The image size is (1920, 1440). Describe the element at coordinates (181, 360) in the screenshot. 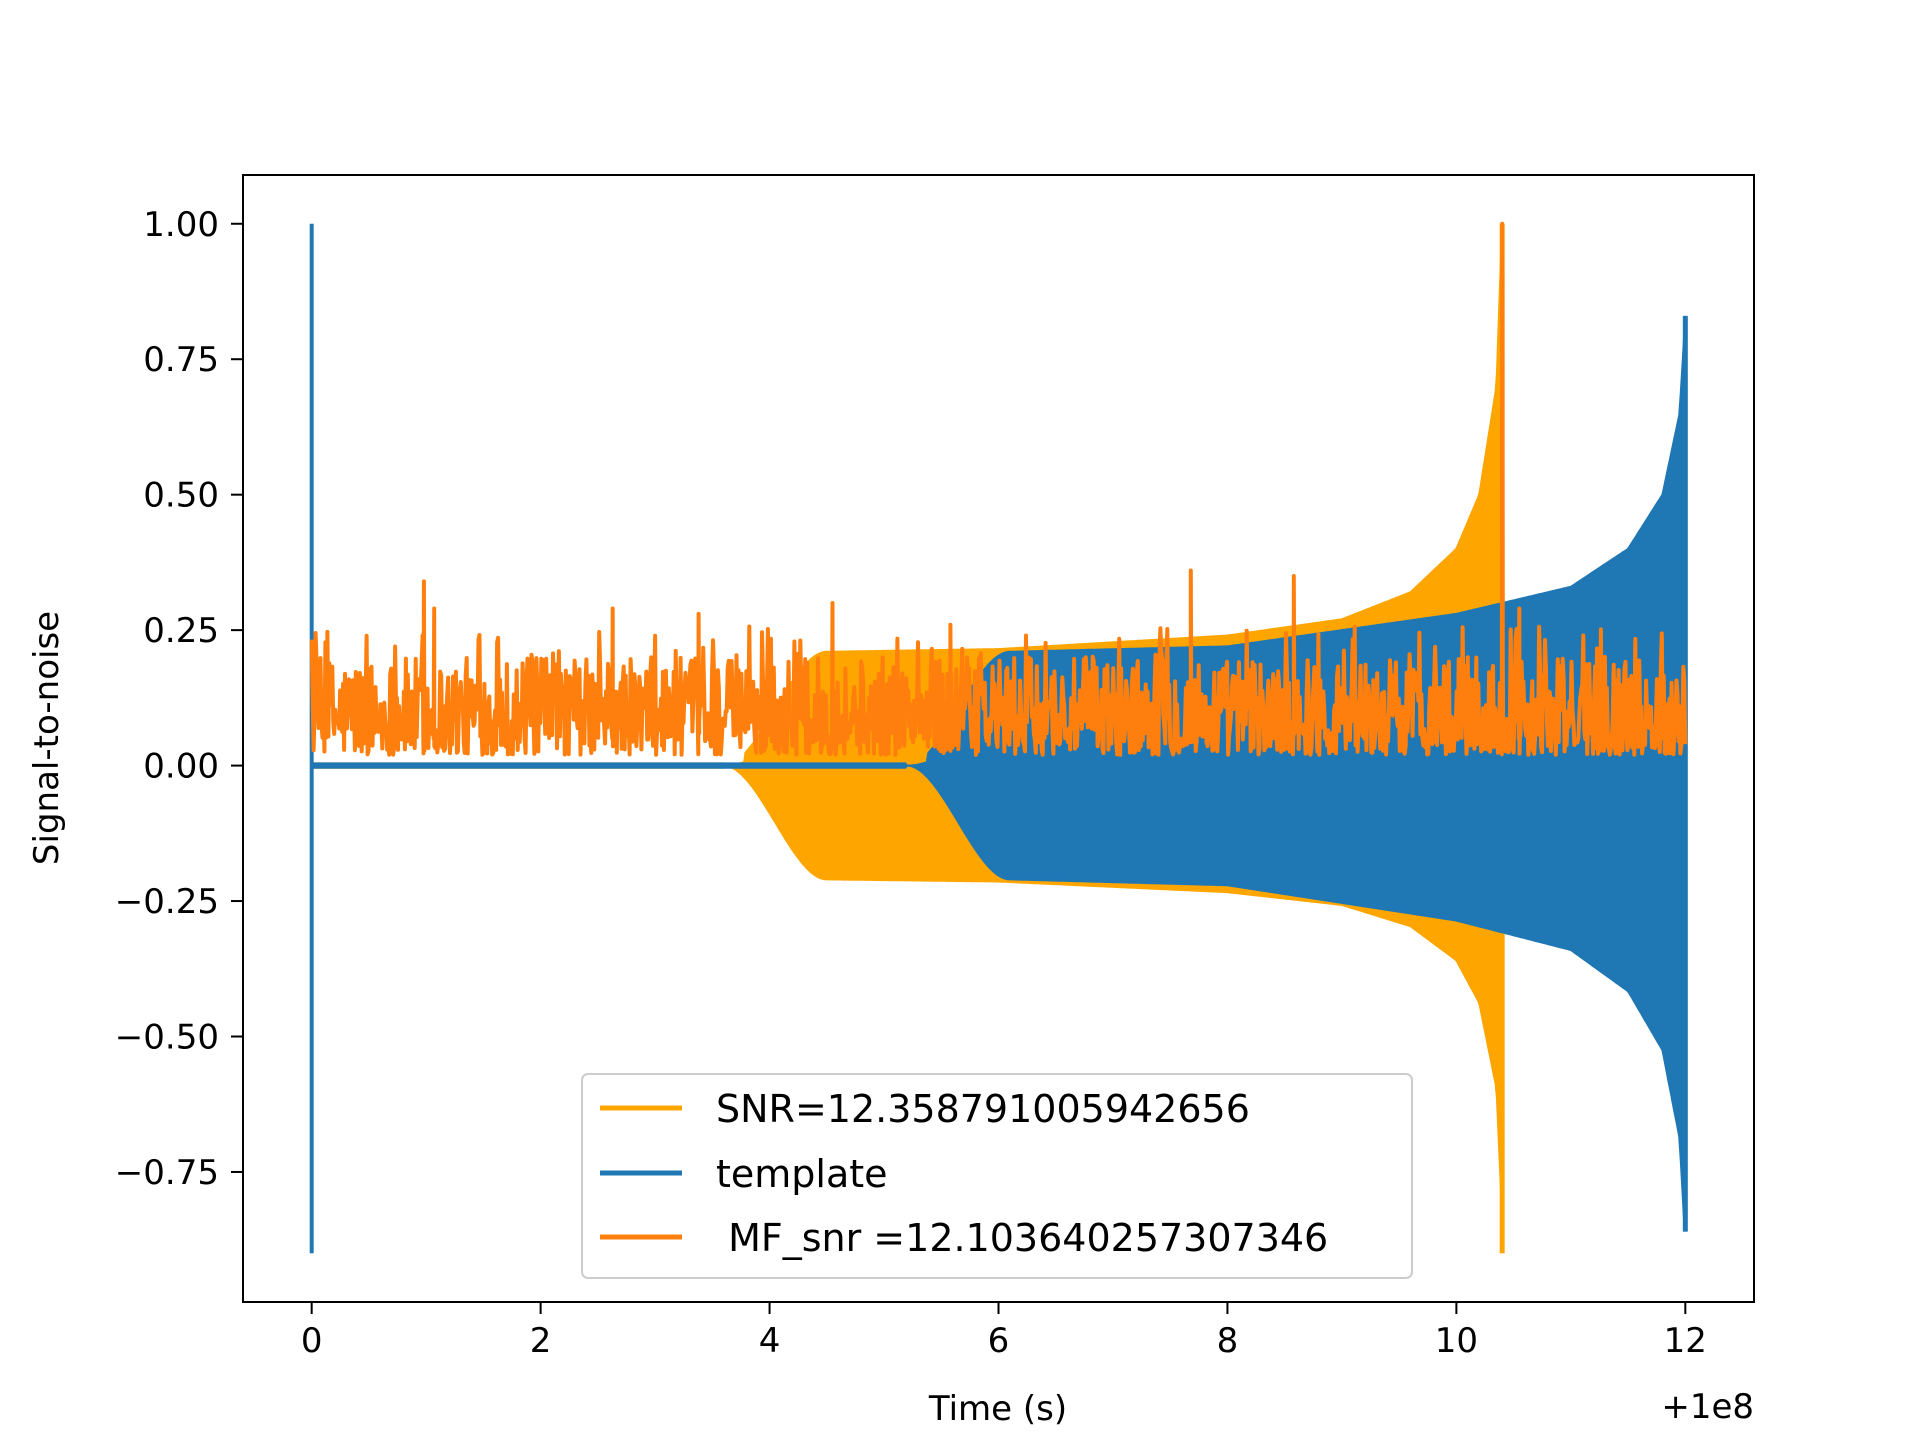

I see `y-tick-label-1: 0.75` at that location.